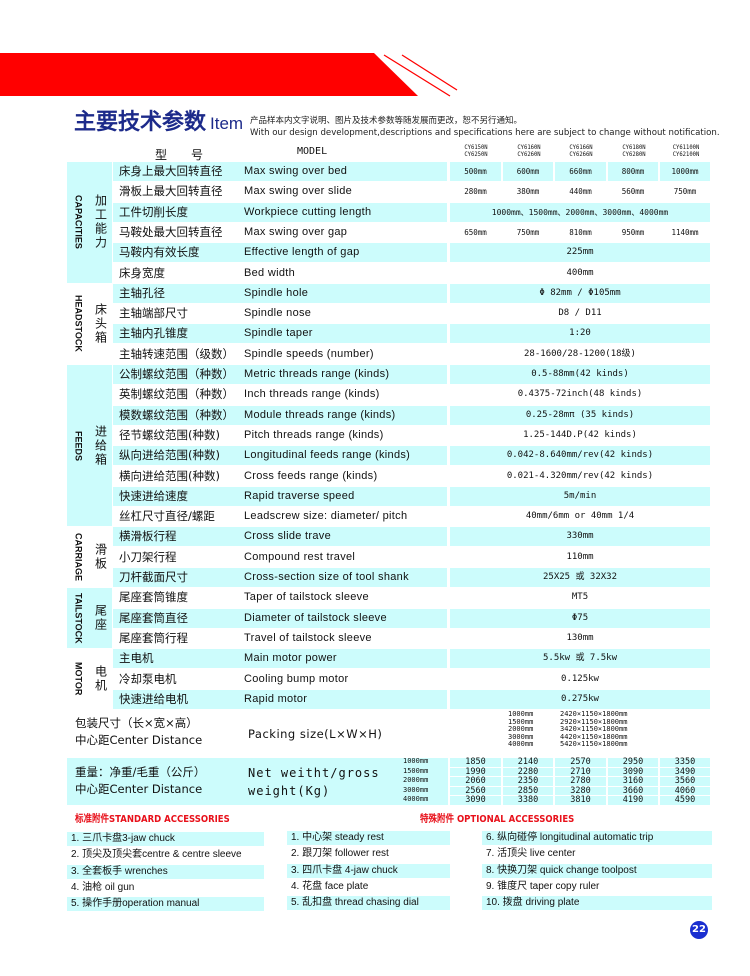 The image size is (750, 976). Describe the element at coordinates (528, 781) in the screenshot. I see `weight-value: 2350` at that location.